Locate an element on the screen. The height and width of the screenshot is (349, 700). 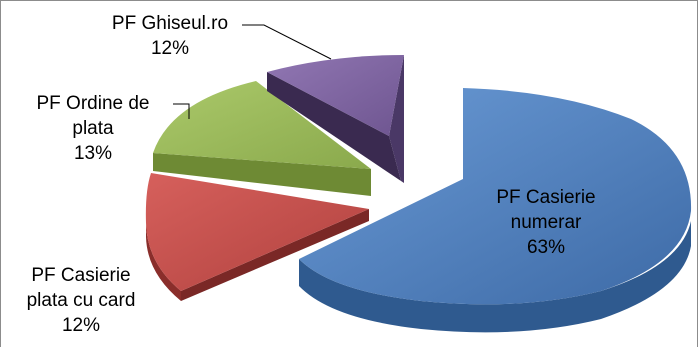
slice-casierie-card is located at coordinates (257, 232).